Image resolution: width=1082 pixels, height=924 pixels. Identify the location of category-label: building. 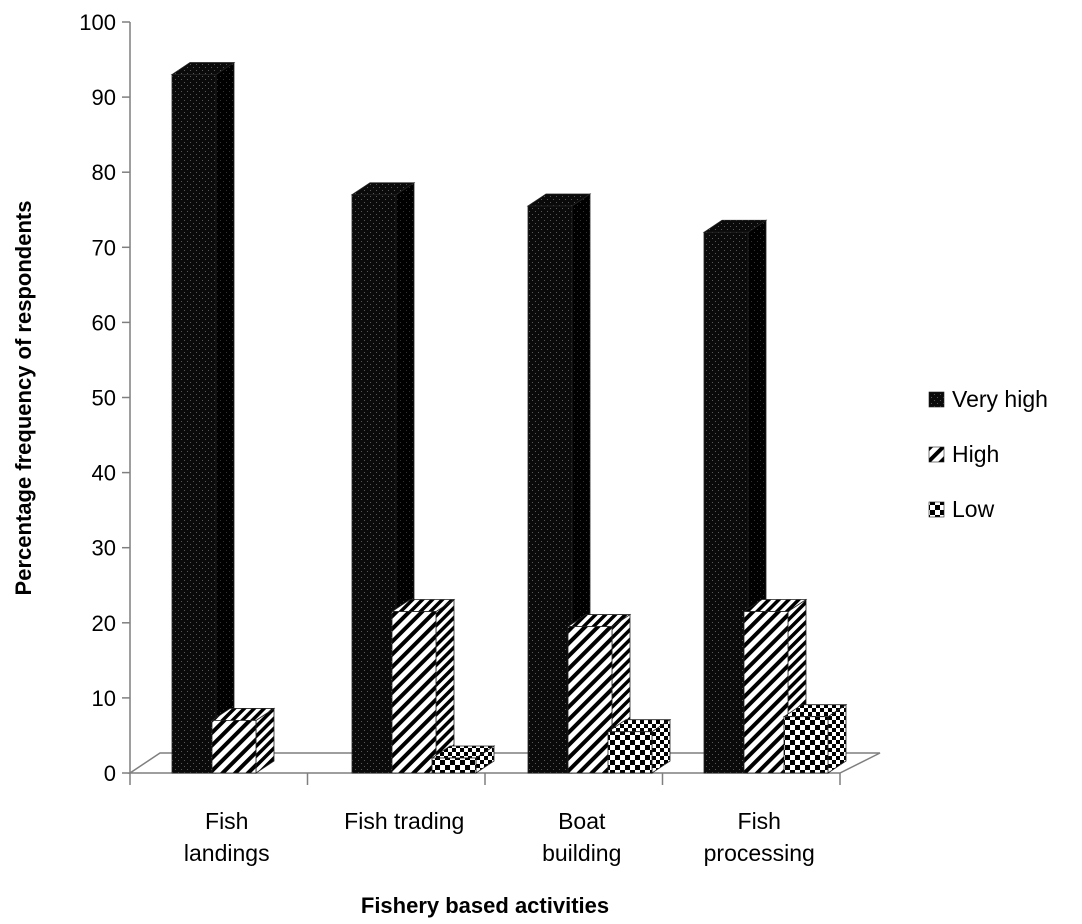
(581, 853).